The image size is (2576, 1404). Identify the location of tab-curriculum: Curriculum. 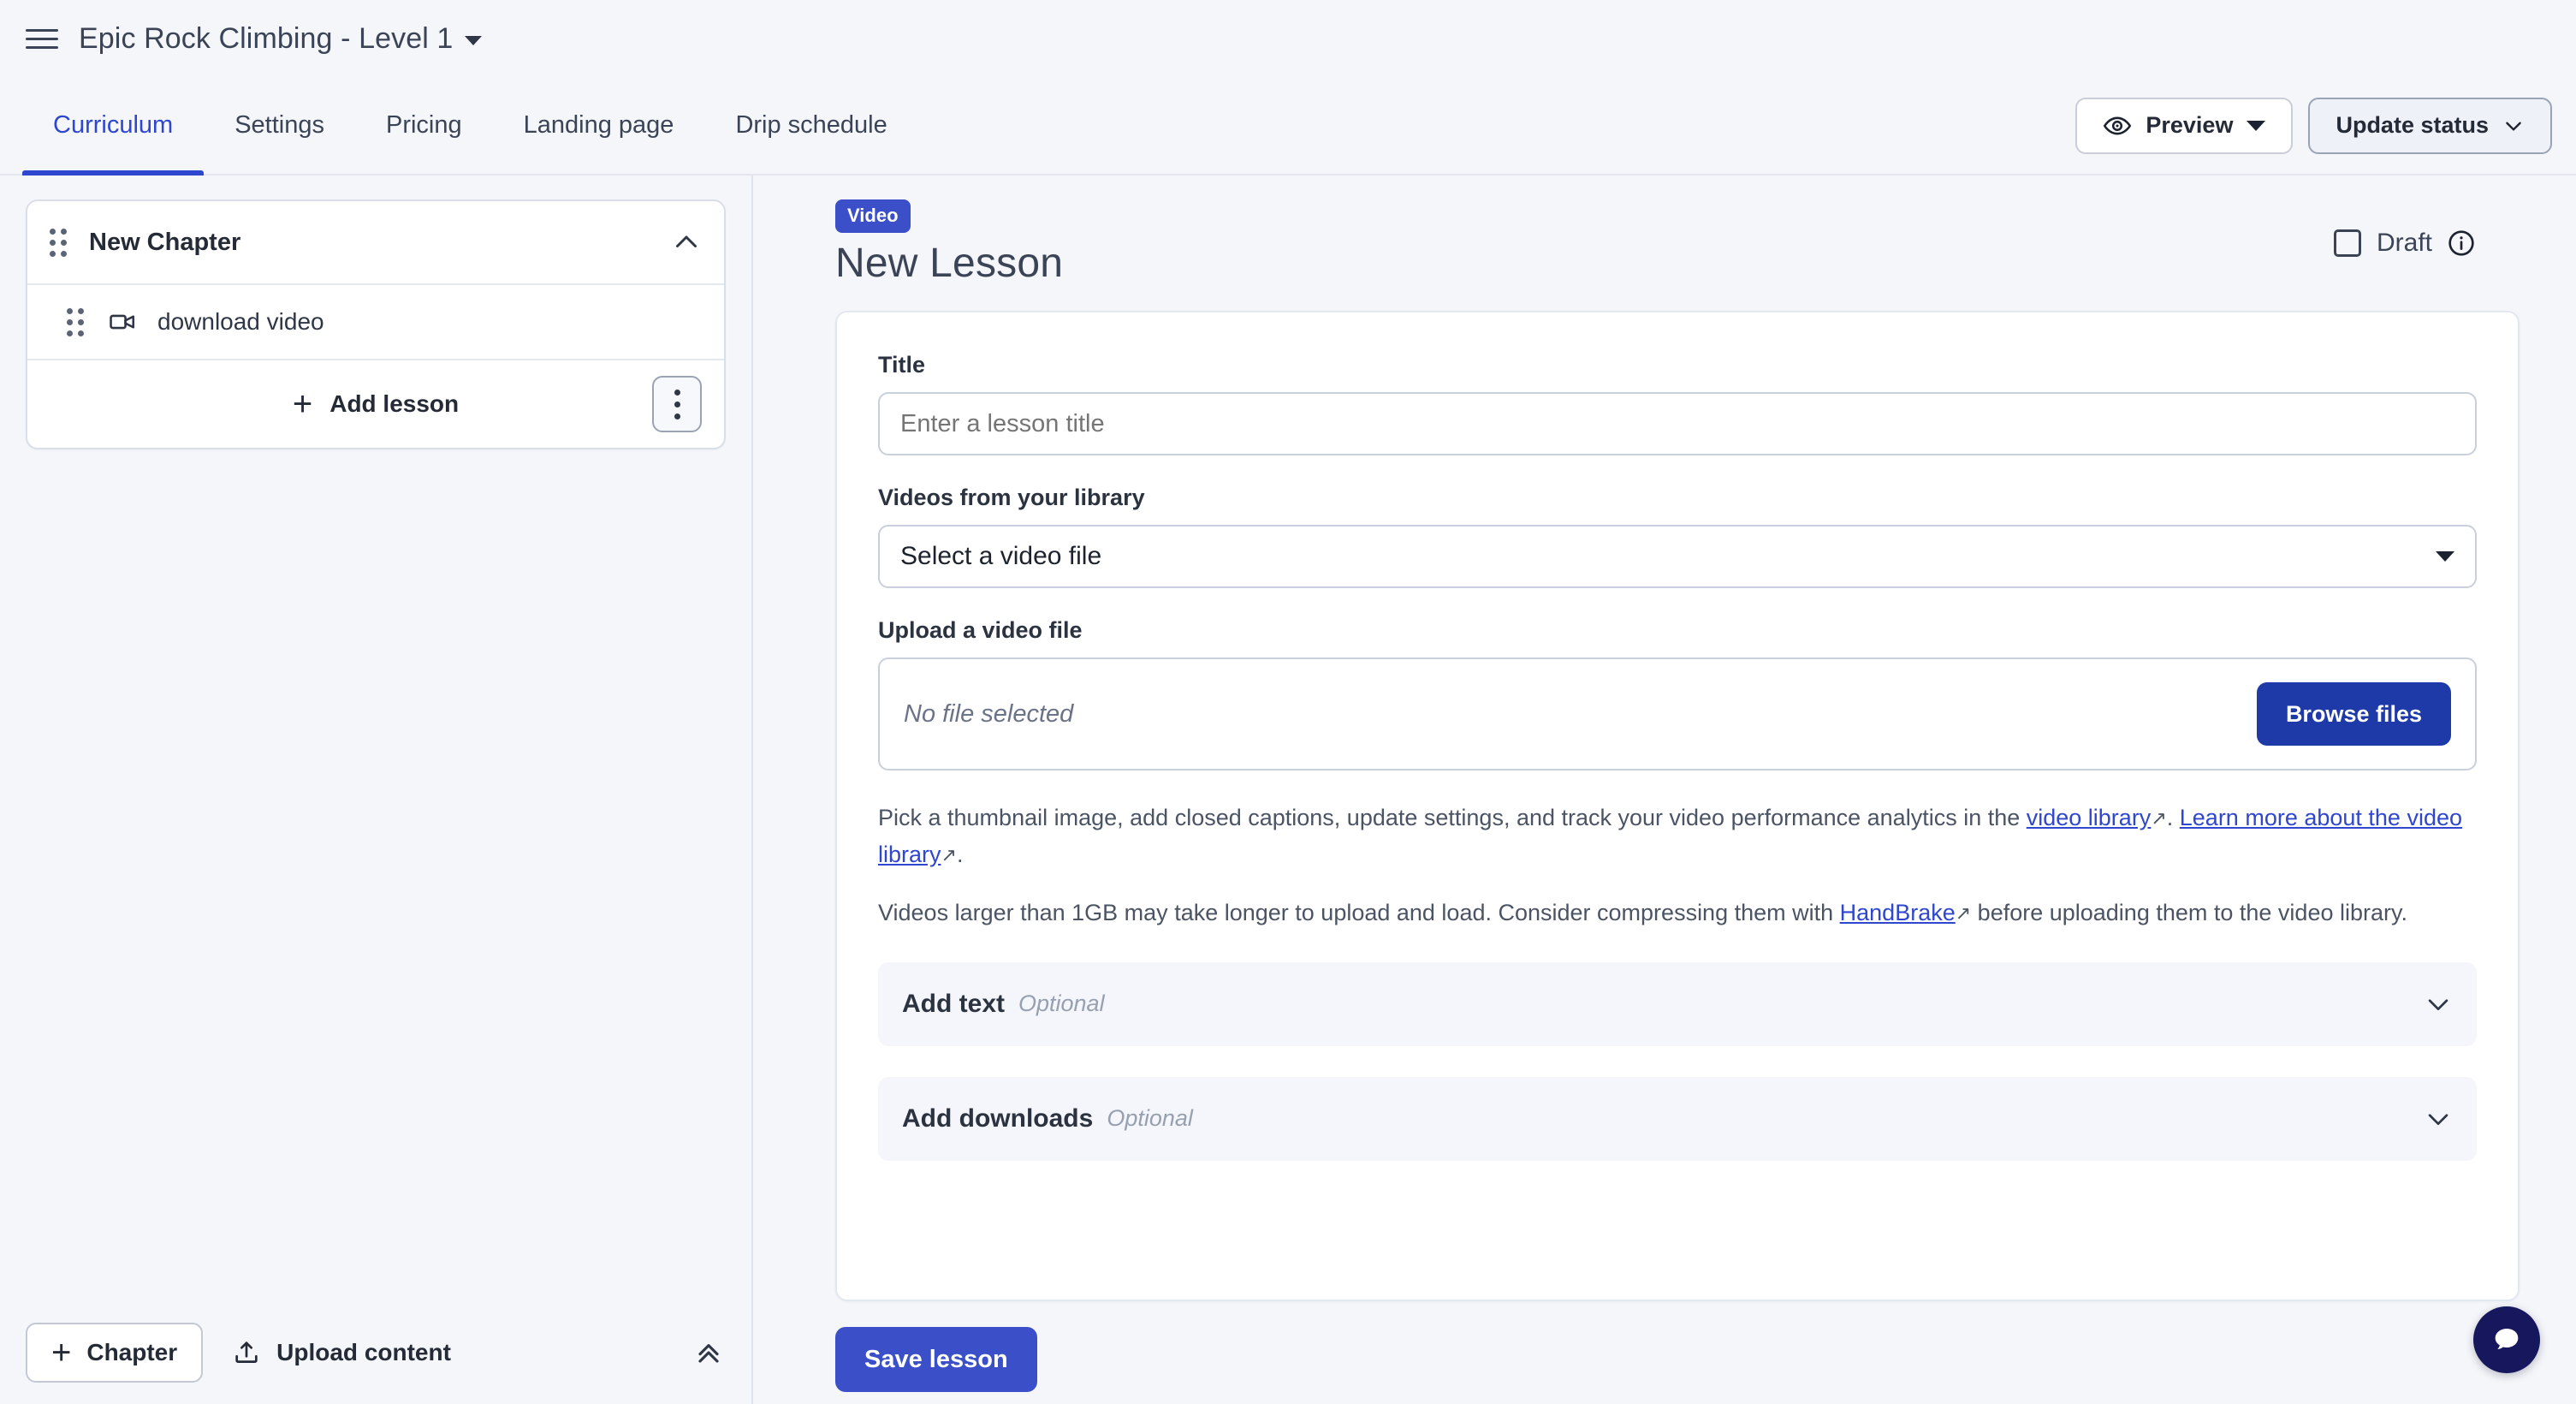
(113, 126).